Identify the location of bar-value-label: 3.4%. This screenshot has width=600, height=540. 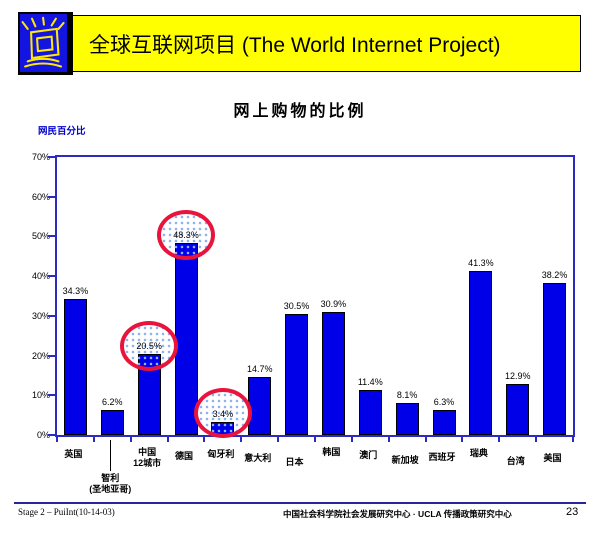
(223, 413).